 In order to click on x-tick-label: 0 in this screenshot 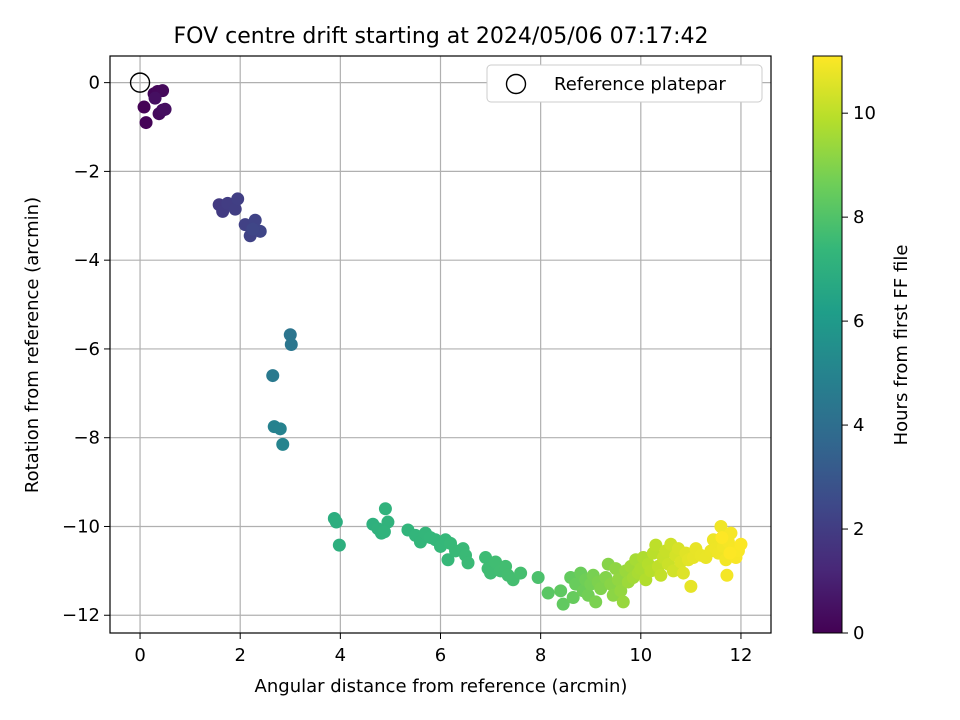, I will do `click(139, 655)`.